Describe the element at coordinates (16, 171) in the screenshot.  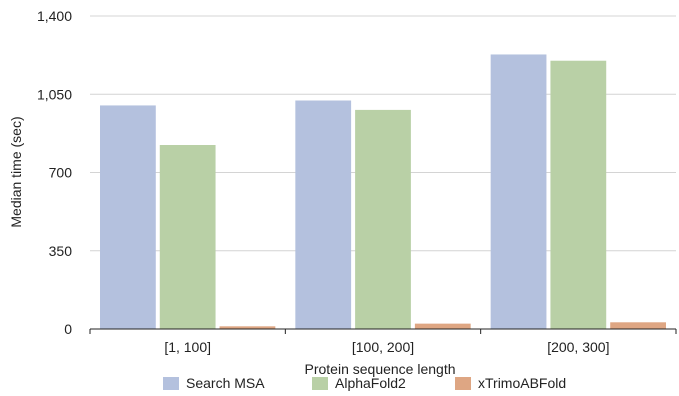
I see `y-axis-title: Median time (sec)` at that location.